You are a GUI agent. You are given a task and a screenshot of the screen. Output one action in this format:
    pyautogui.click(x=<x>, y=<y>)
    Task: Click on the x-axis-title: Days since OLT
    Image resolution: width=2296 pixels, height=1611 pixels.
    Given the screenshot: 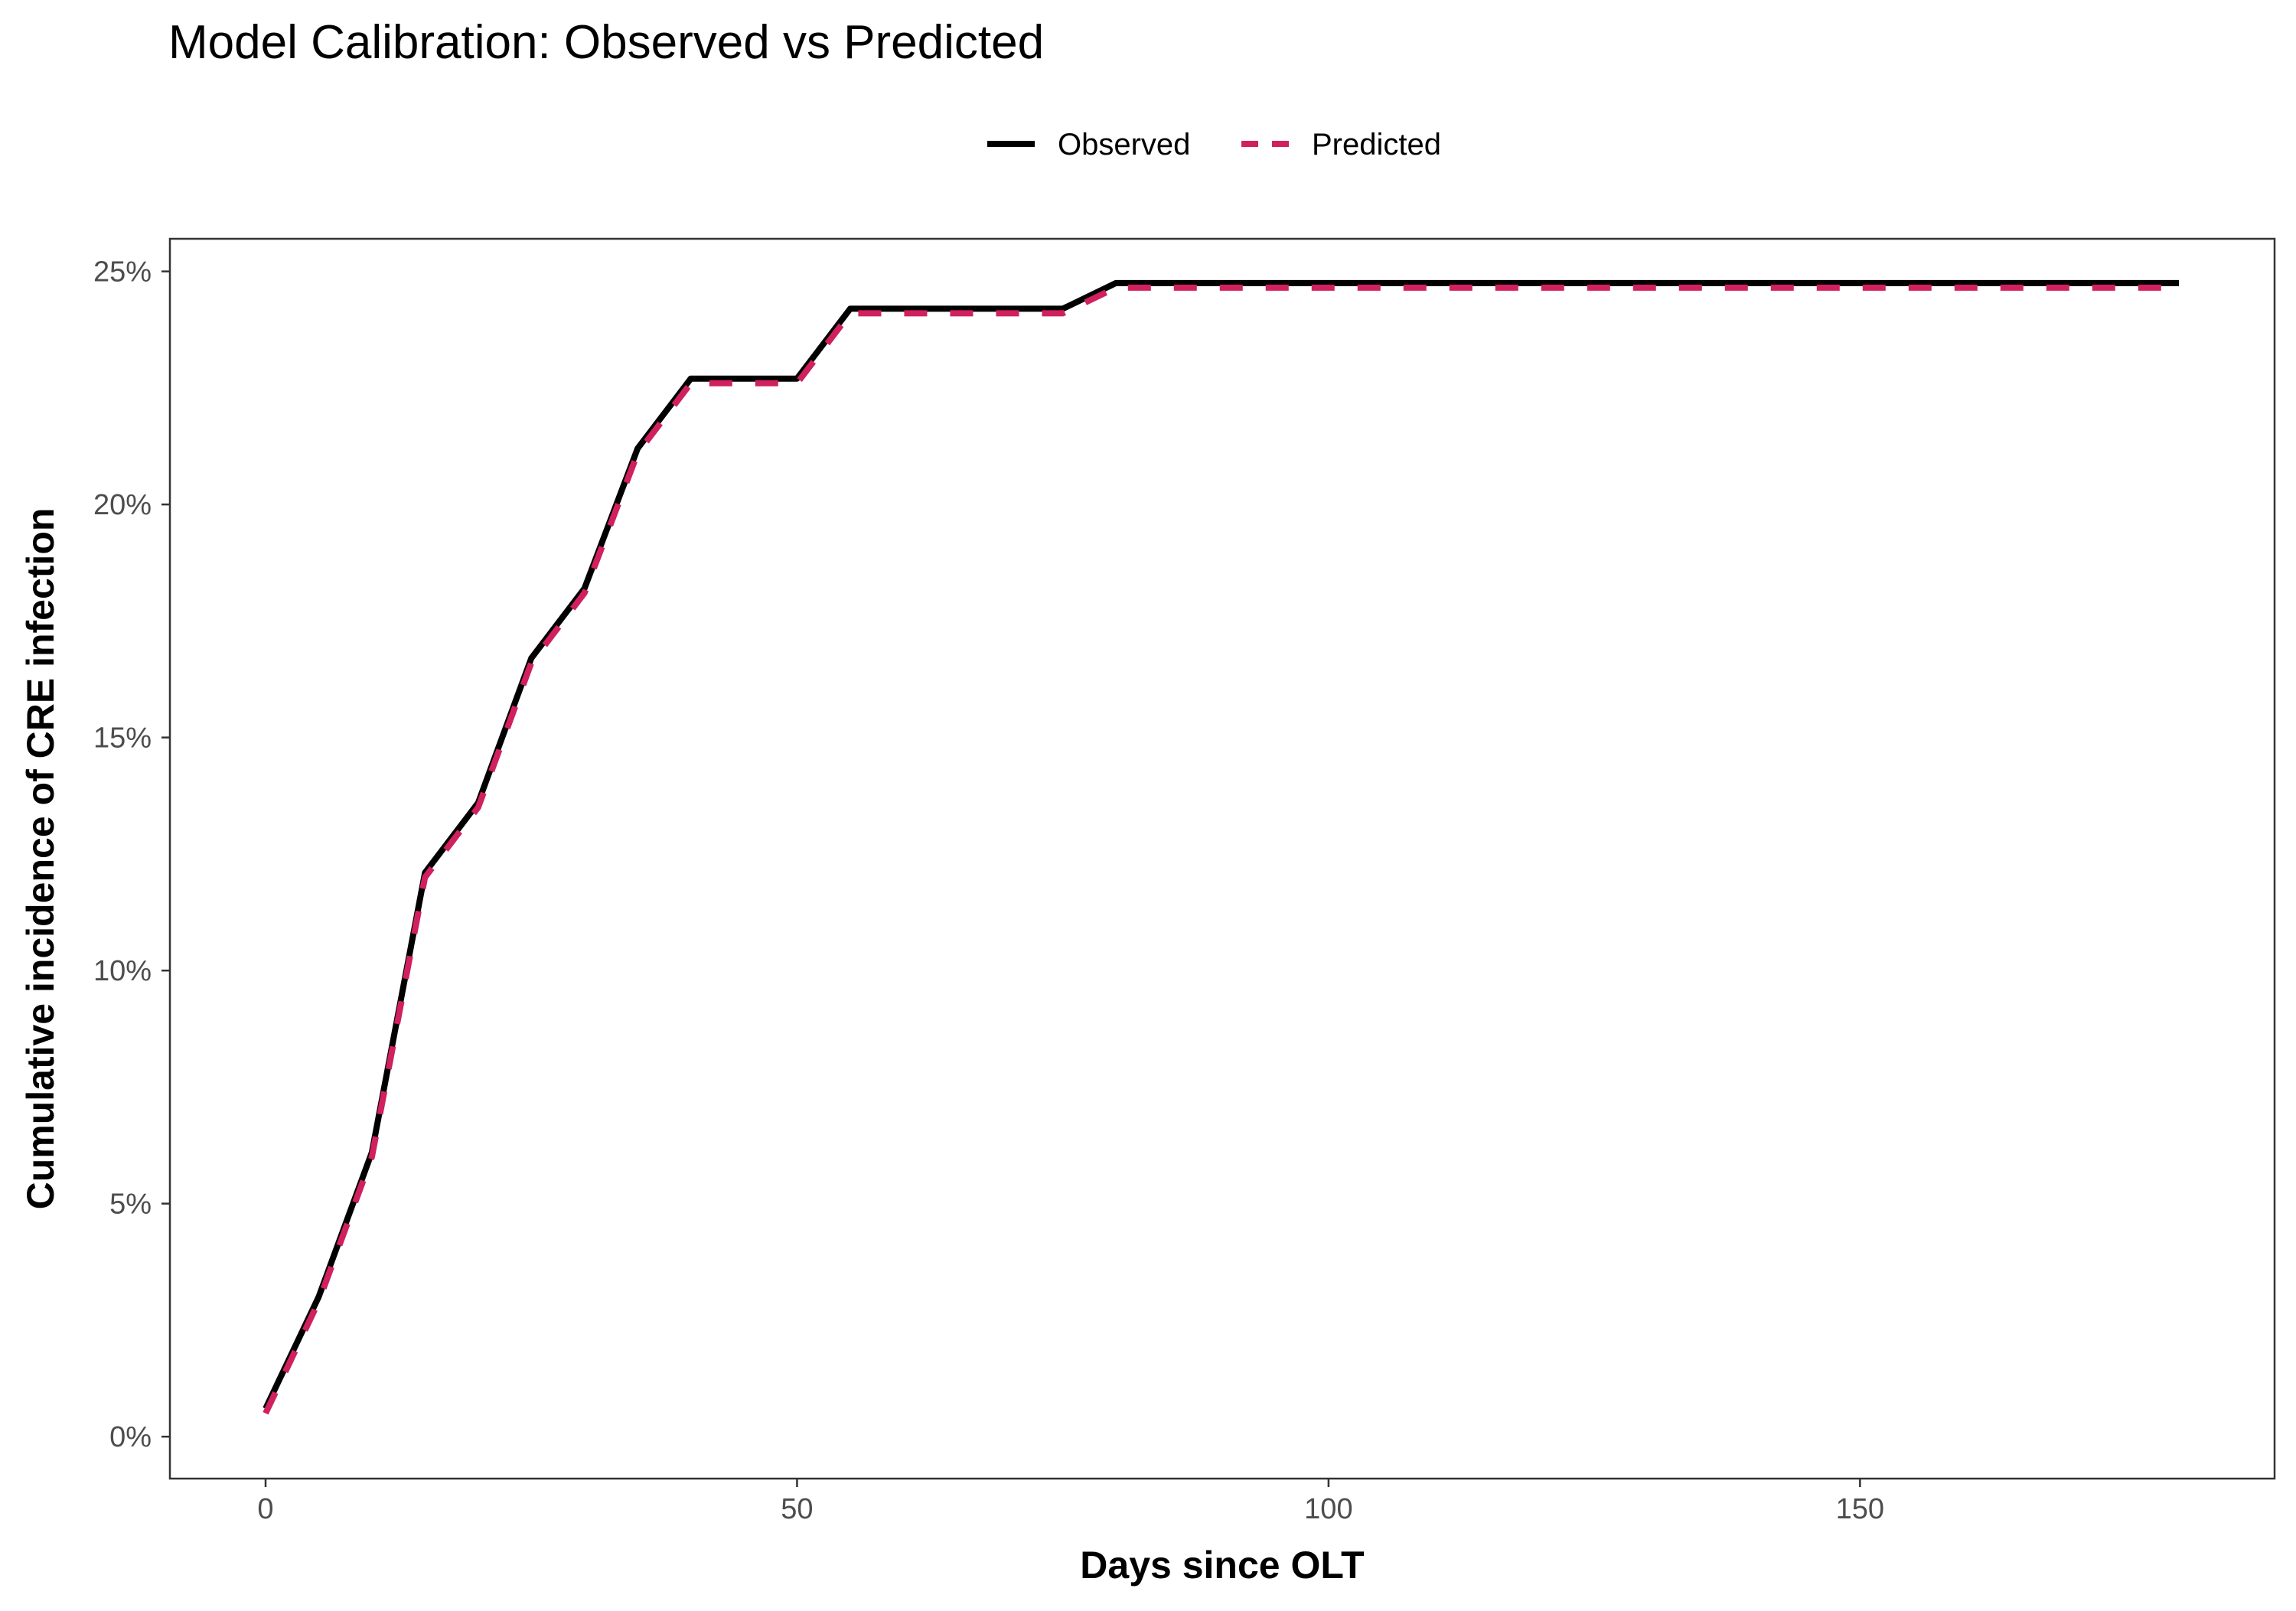 What is the action you would take?
    pyautogui.click(x=1222, y=1565)
    